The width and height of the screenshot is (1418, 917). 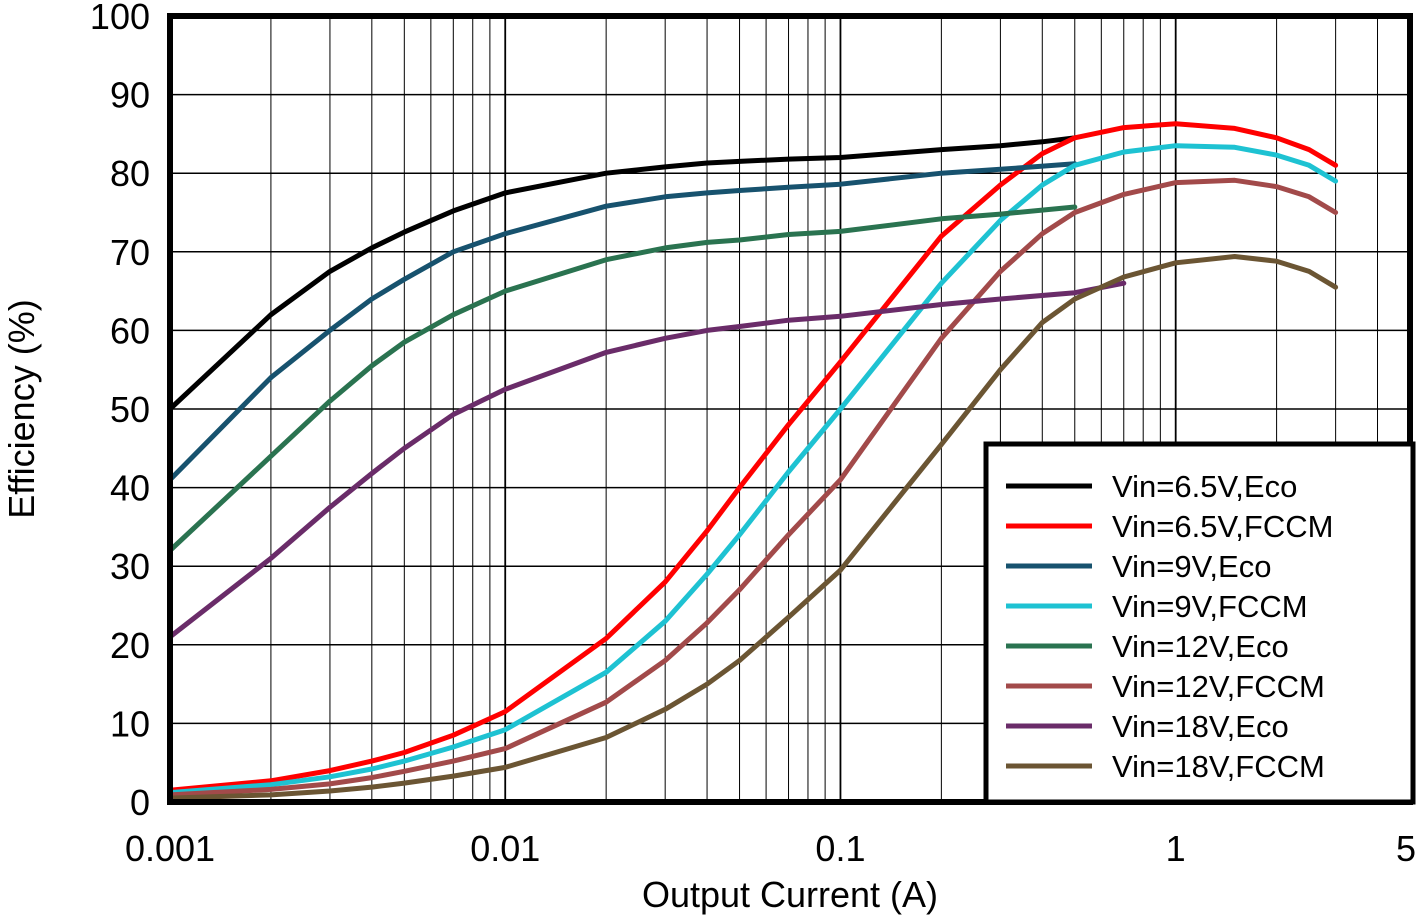 I want to click on legend-label: Vin=18V,Eco, so click(x=1200, y=726).